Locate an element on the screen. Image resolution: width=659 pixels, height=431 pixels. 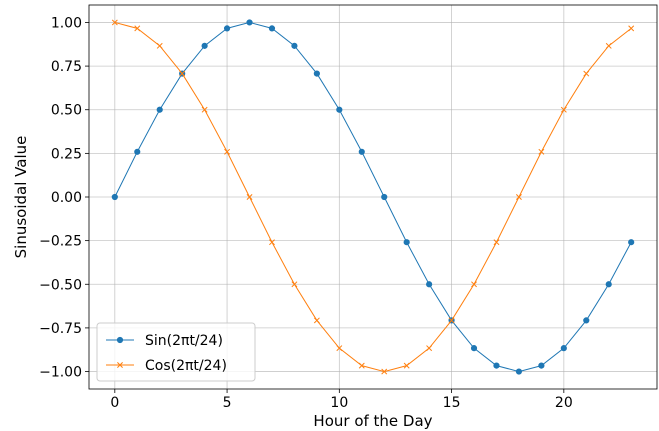
y-tick-label: 0.50 is located at coordinates (66, 111).